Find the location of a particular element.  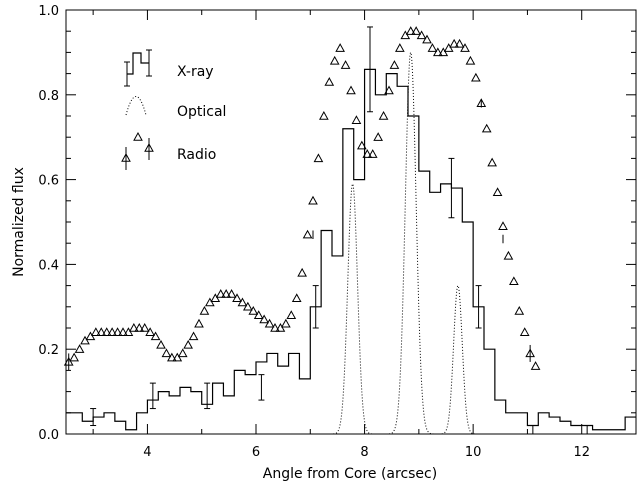

x-tick-label: 10 is located at coordinates (473, 452).